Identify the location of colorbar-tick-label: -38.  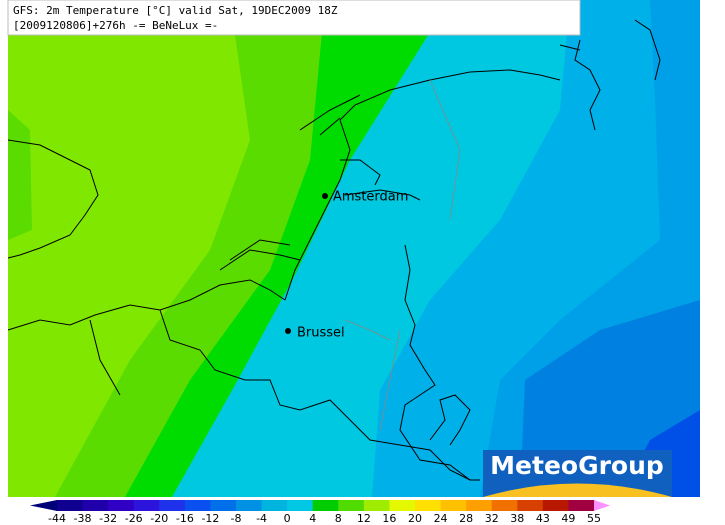
(83, 518).